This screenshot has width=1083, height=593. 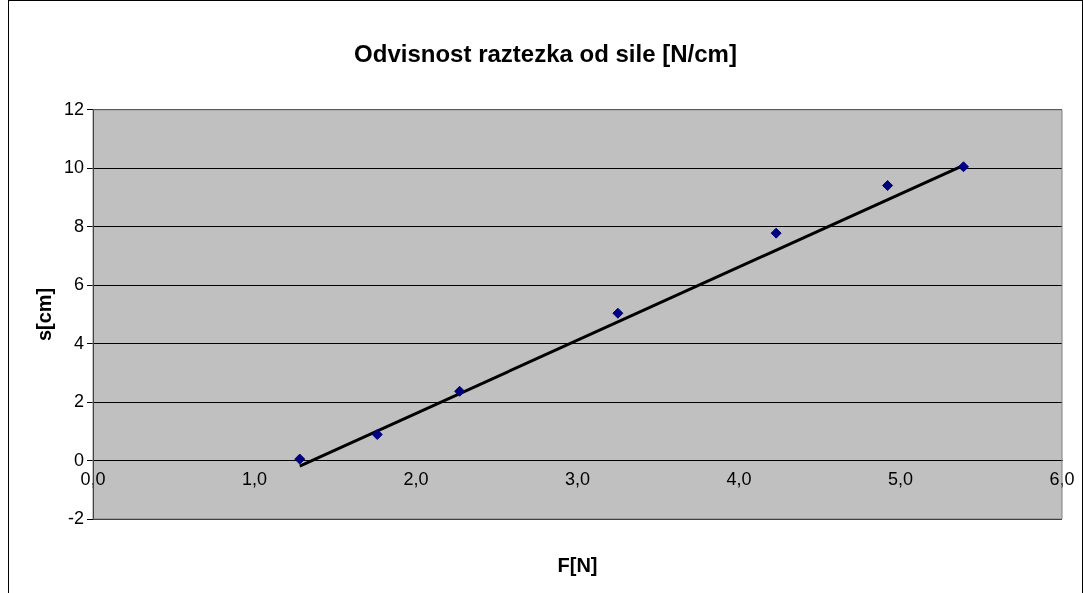 I want to click on x-axis-title: F[N], so click(x=577, y=564).